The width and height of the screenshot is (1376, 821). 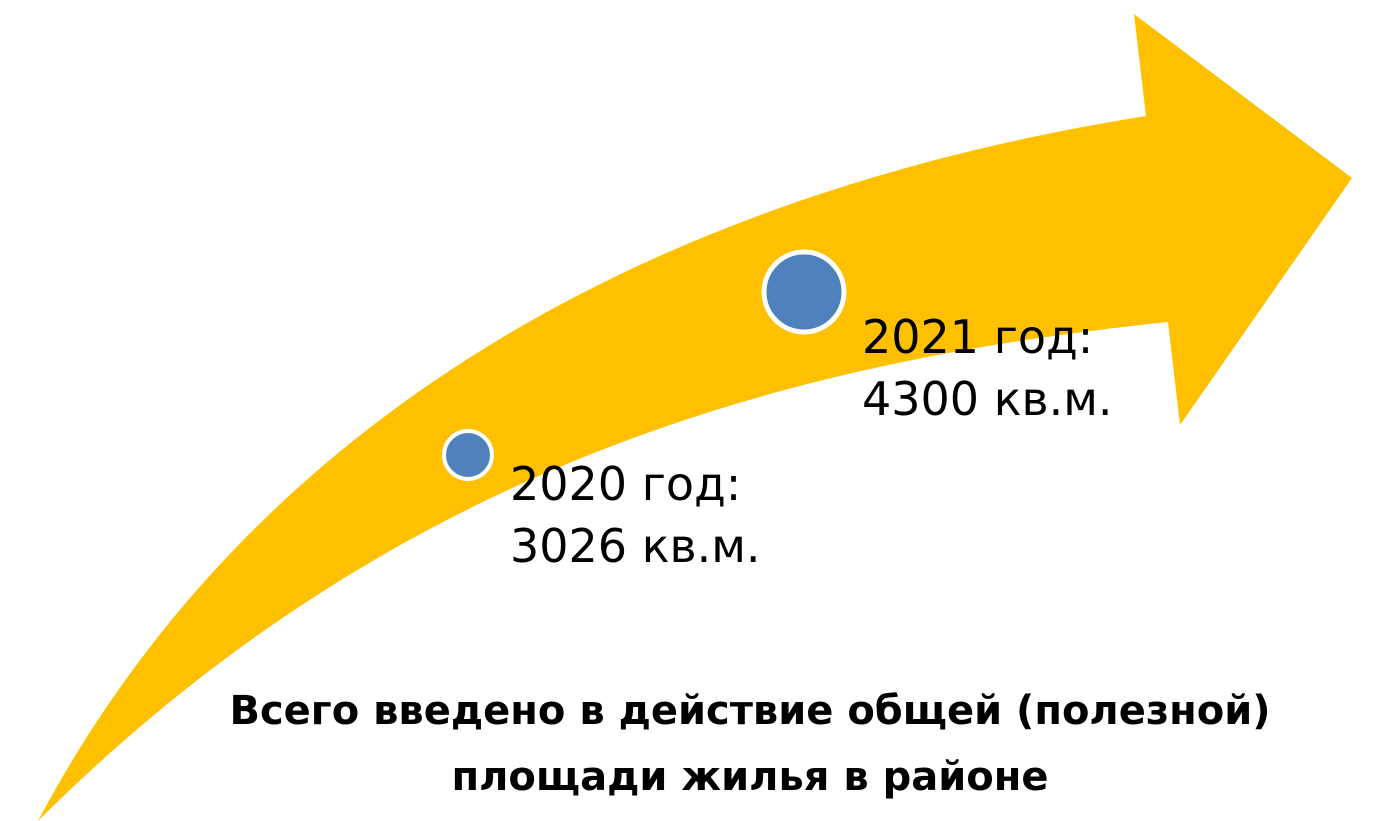 I want to click on caption-line-2: площади жилья в районе, so click(x=750, y=777).